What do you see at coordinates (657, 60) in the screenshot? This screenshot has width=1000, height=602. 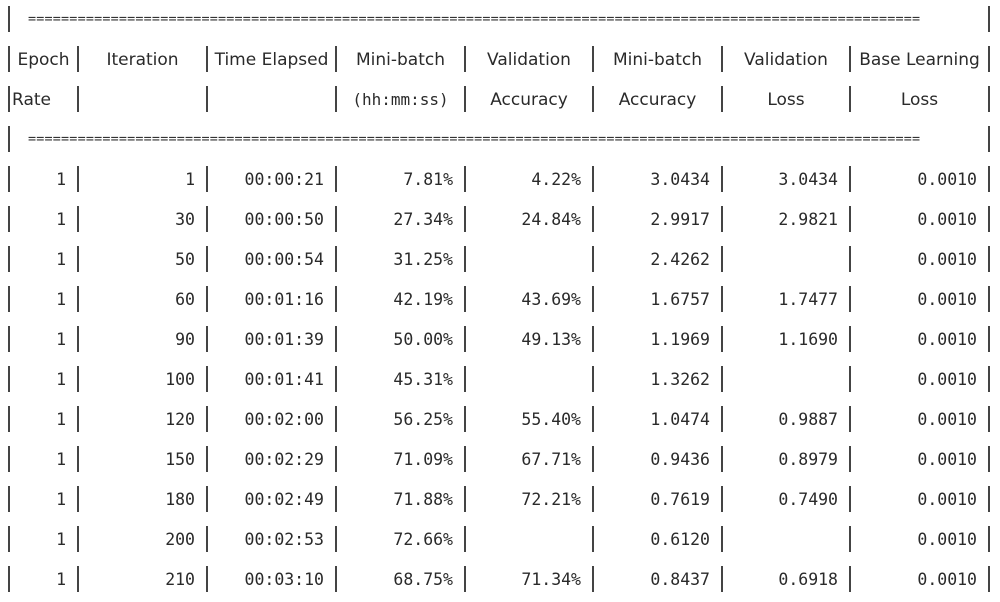 I see `header-minibatch-loss: Mini-batch` at bounding box center [657, 60].